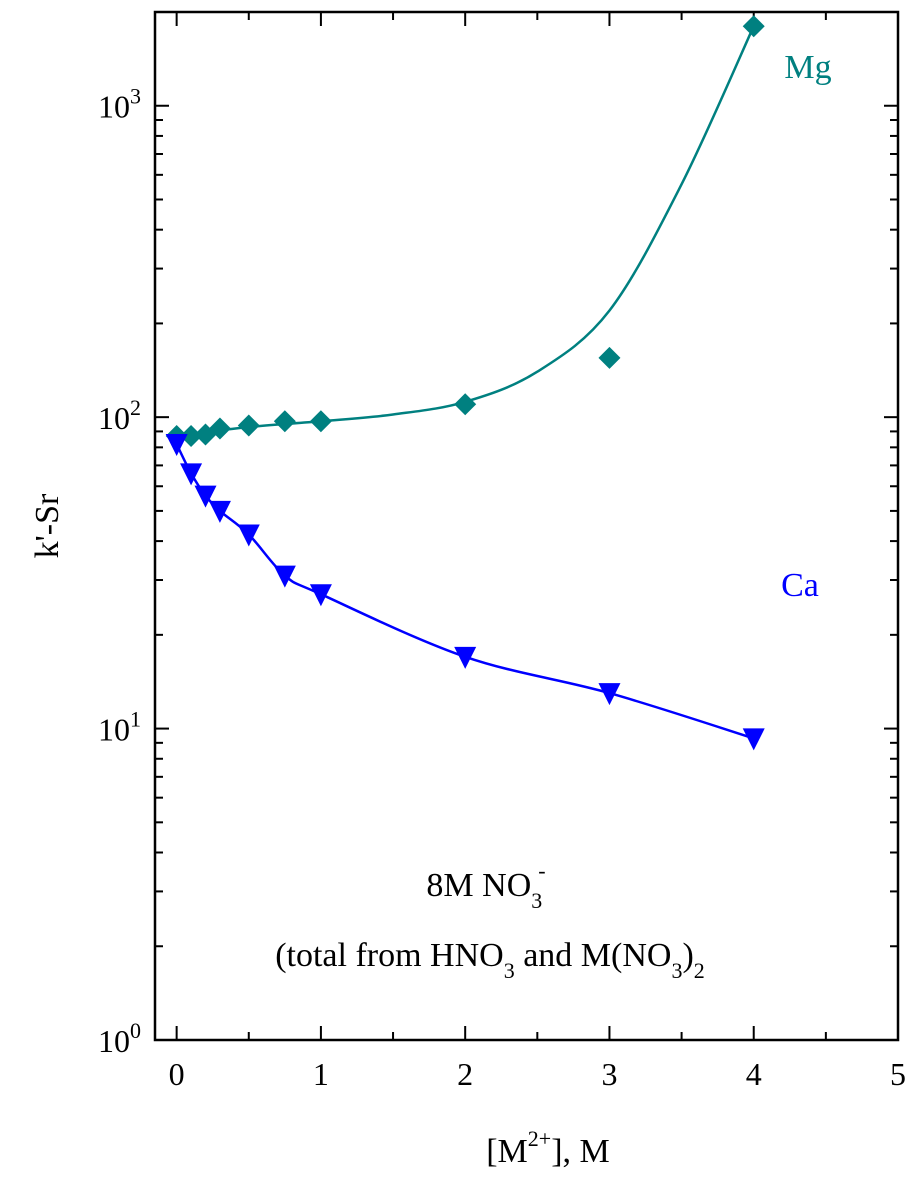 The height and width of the screenshot is (1192, 916). Describe the element at coordinates (119, 1038) in the screenshot. I see `y-tick-label: 10⁰` at that location.